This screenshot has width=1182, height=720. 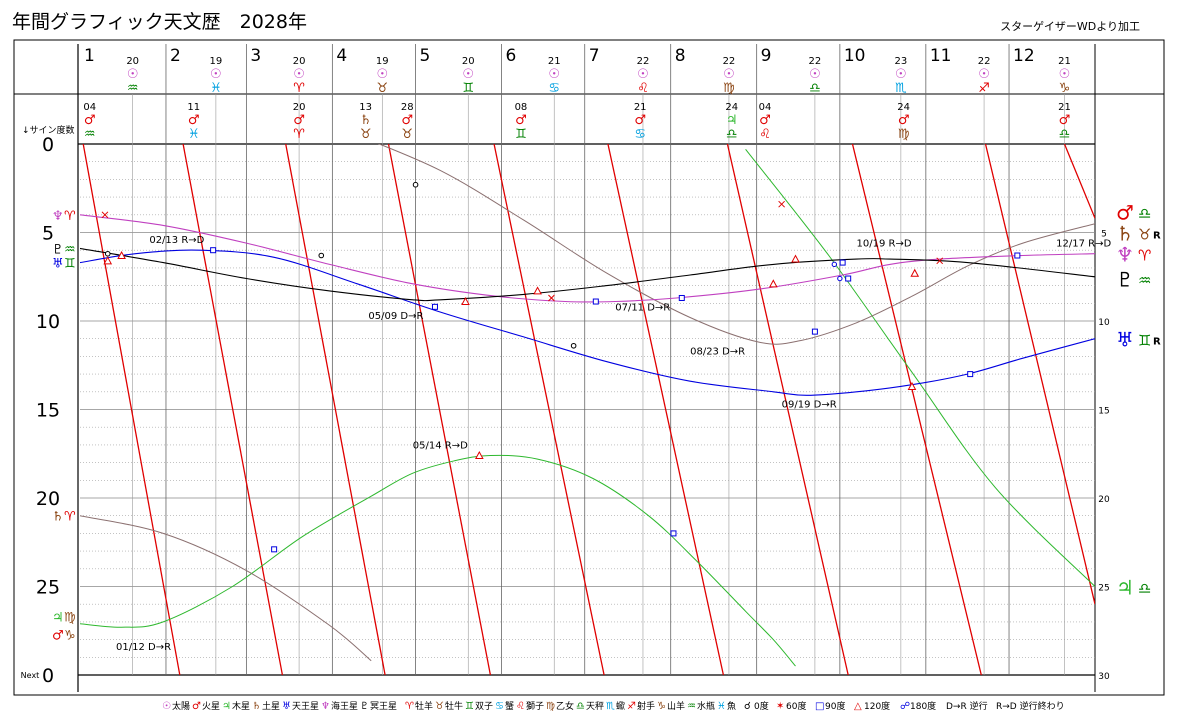 I want to click on sun-sign-glyph: ♌, so click(x=643, y=88).